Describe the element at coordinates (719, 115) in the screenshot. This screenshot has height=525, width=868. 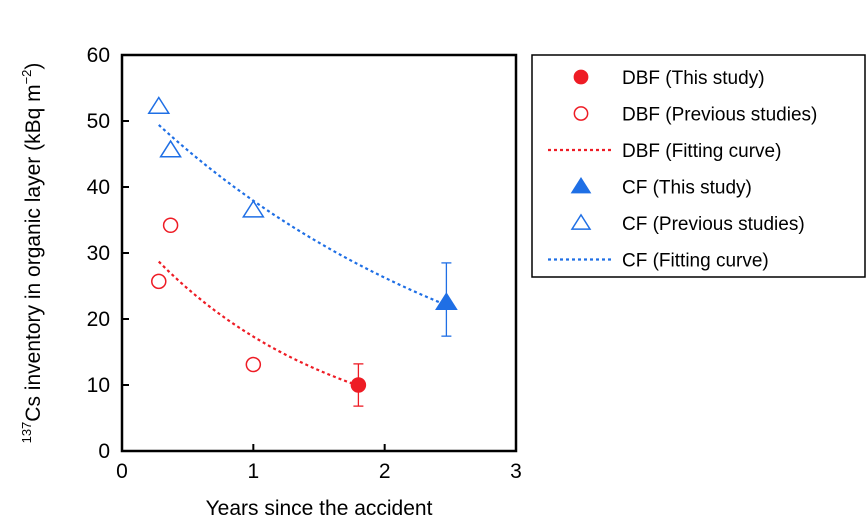
I see `legend-dbf-prev-label: DBF (Previous studies)` at that location.